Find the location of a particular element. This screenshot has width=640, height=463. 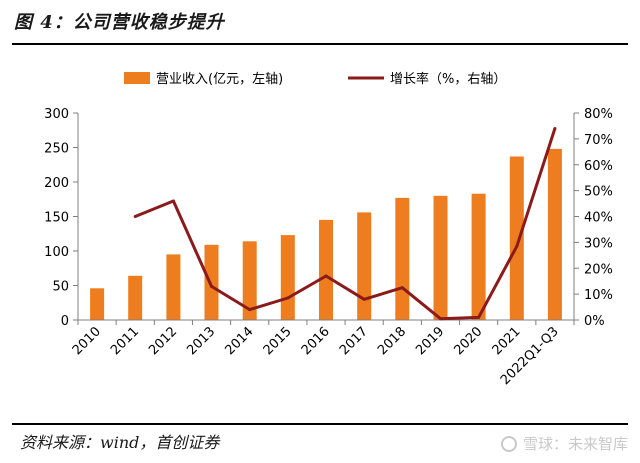

bar-2020 is located at coordinates (478, 256).